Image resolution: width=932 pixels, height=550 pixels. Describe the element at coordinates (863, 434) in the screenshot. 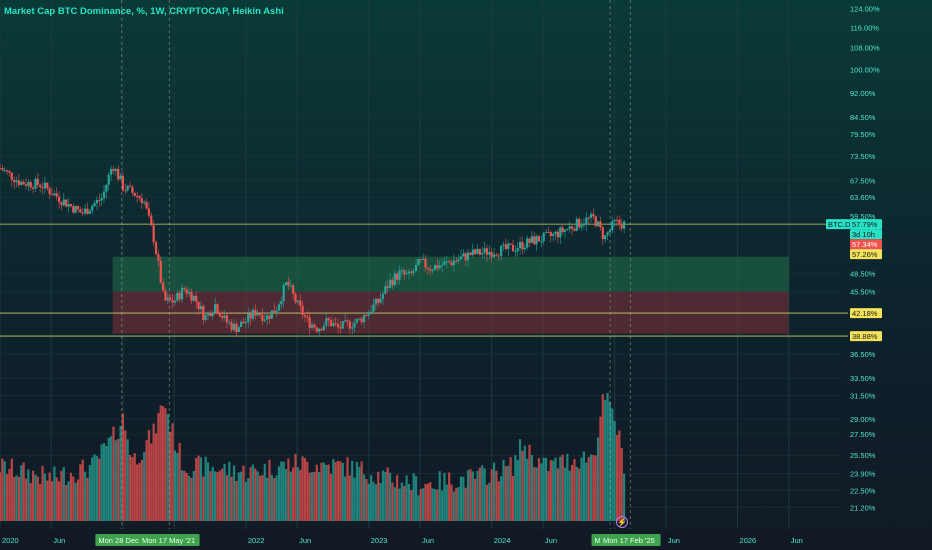

I see `y-tick-label: 27.50%` at that location.